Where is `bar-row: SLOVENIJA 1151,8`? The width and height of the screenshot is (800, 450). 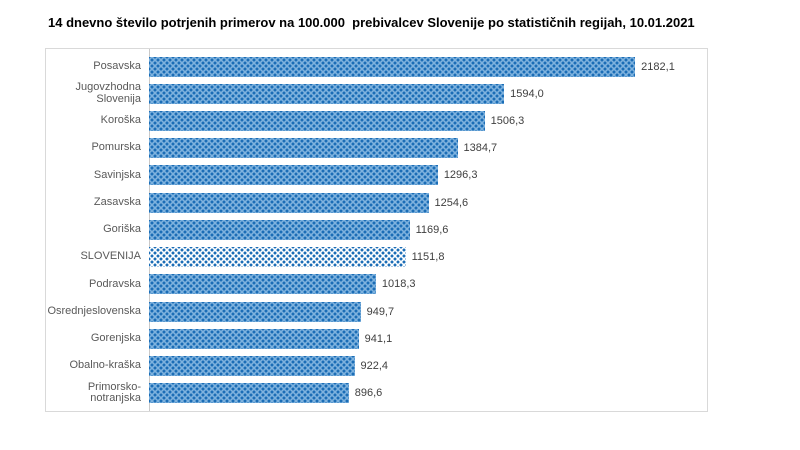 bar-row: SLOVENIJA 1151,8 is located at coordinates (376, 257).